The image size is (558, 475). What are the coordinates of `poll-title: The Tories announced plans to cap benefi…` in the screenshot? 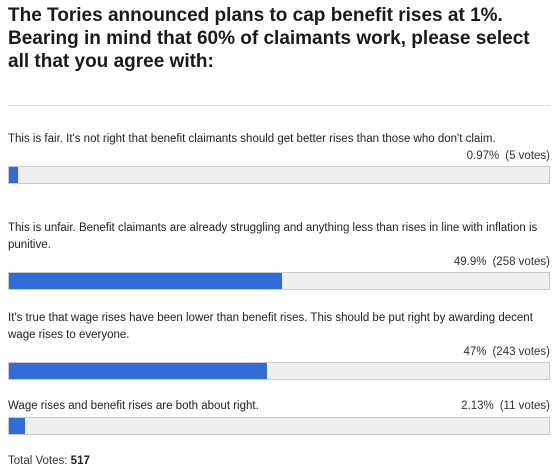 It's located at (269, 38).